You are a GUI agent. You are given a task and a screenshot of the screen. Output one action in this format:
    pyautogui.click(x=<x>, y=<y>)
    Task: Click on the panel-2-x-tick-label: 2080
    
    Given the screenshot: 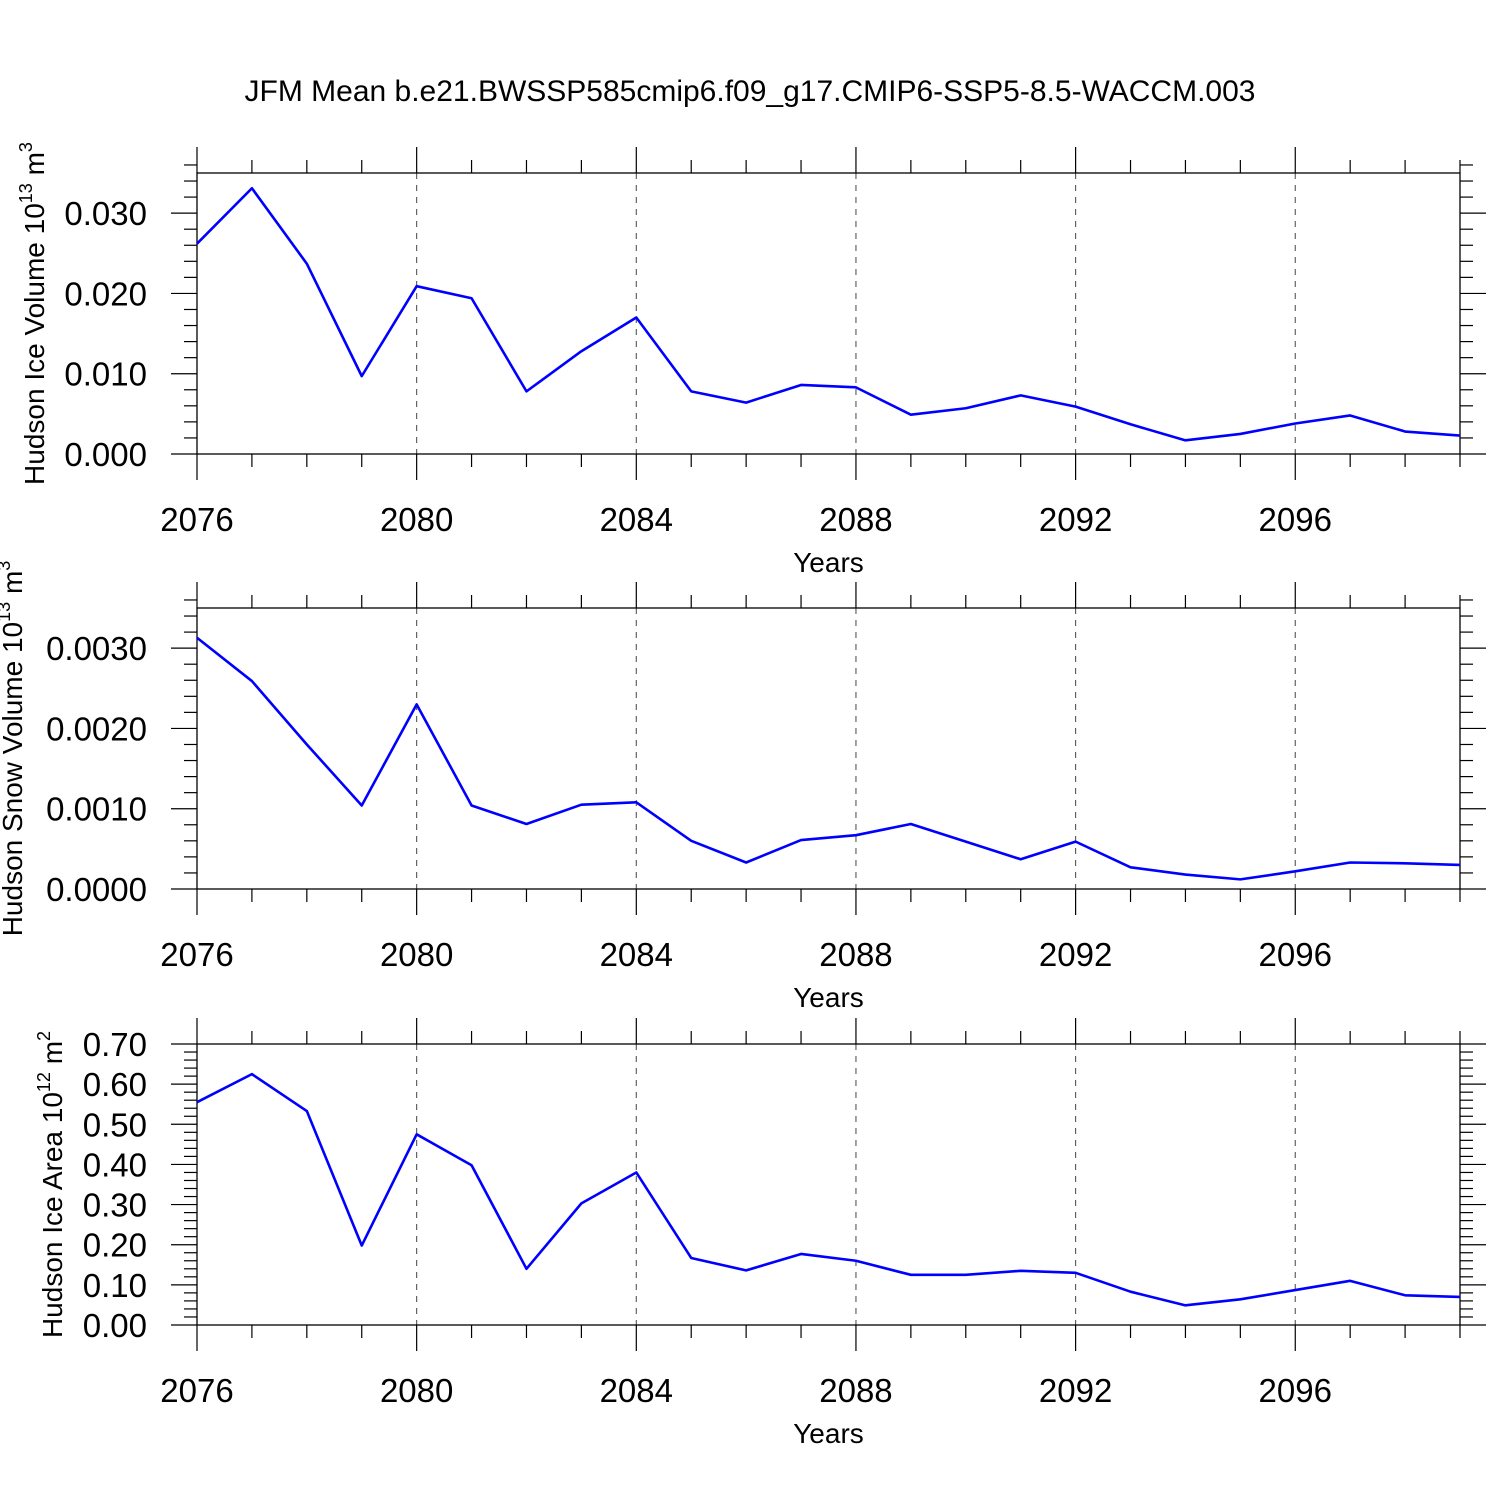 What is the action you would take?
    pyautogui.click(x=416, y=954)
    